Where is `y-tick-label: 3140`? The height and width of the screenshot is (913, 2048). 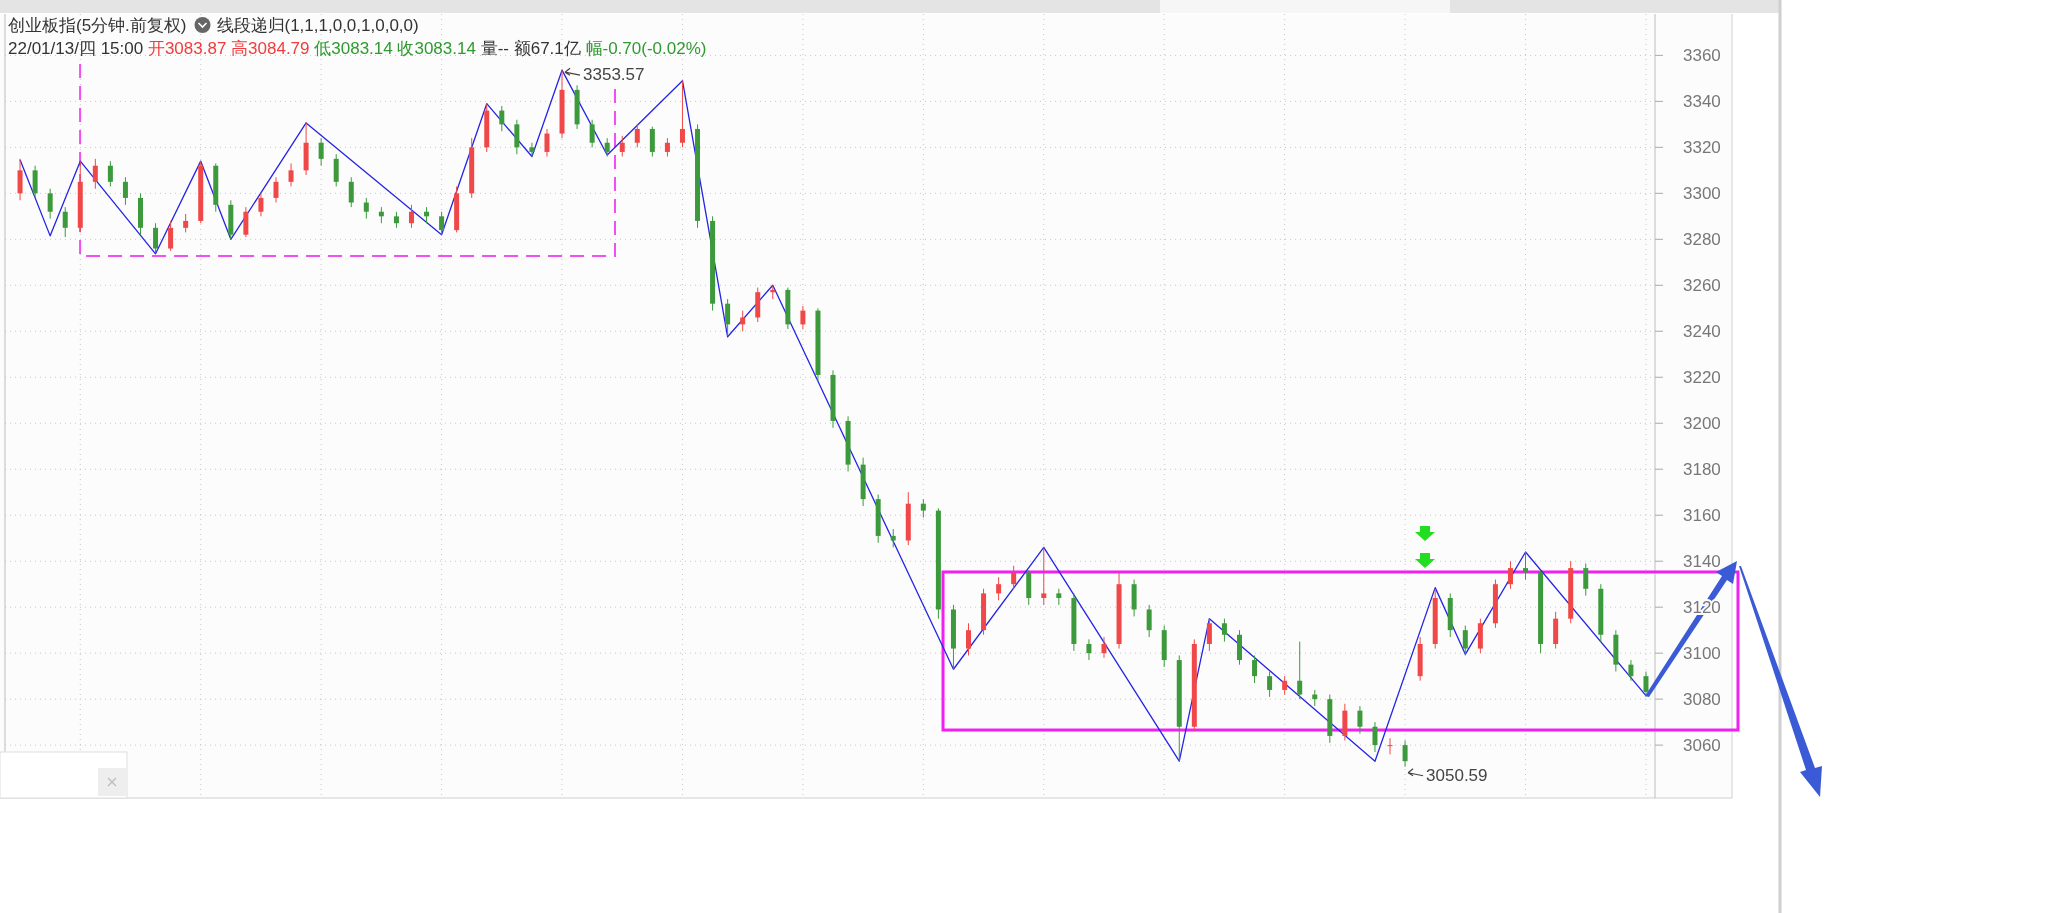
y-tick-label: 3140 is located at coordinates (1702, 562).